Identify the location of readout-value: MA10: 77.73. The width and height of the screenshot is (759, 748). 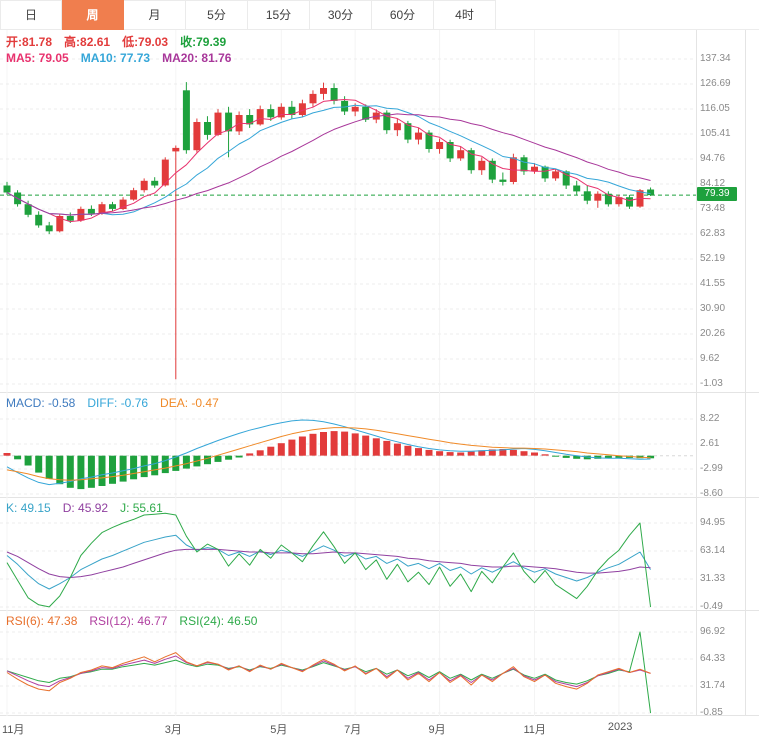
(115, 58).